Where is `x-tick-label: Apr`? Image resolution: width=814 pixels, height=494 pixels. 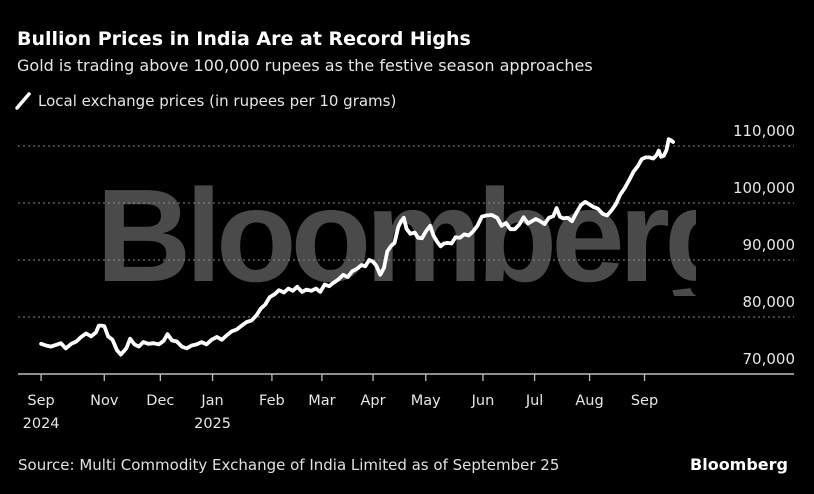
x-tick-label: Apr is located at coordinates (372, 401).